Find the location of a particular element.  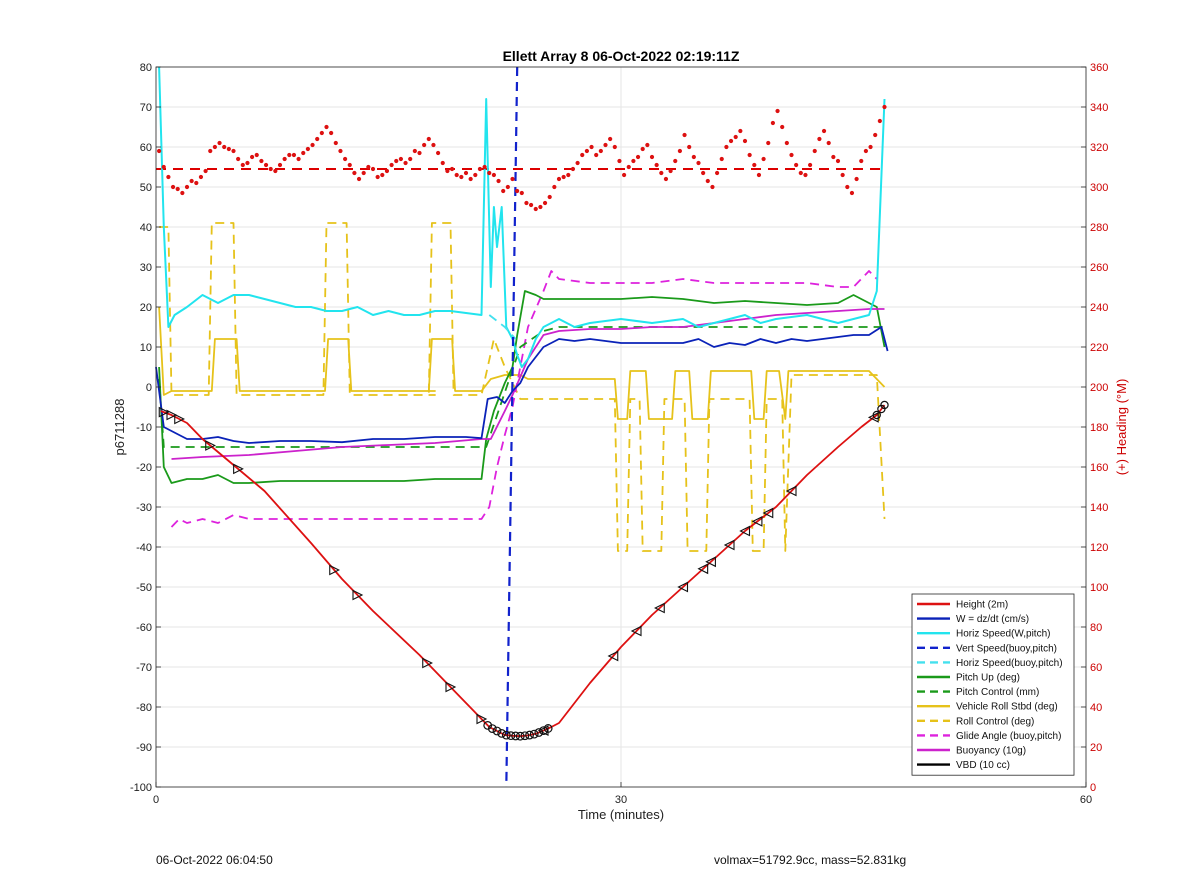

x-axis-label: Time (minutes) is located at coordinates (621, 814).